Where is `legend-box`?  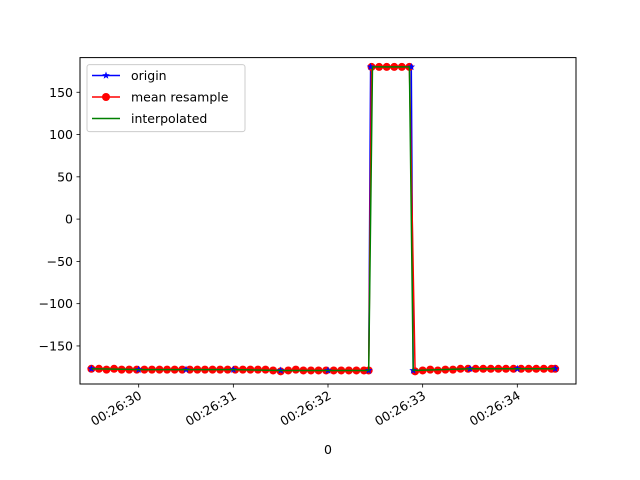 legend-box is located at coordinates (166, 98).